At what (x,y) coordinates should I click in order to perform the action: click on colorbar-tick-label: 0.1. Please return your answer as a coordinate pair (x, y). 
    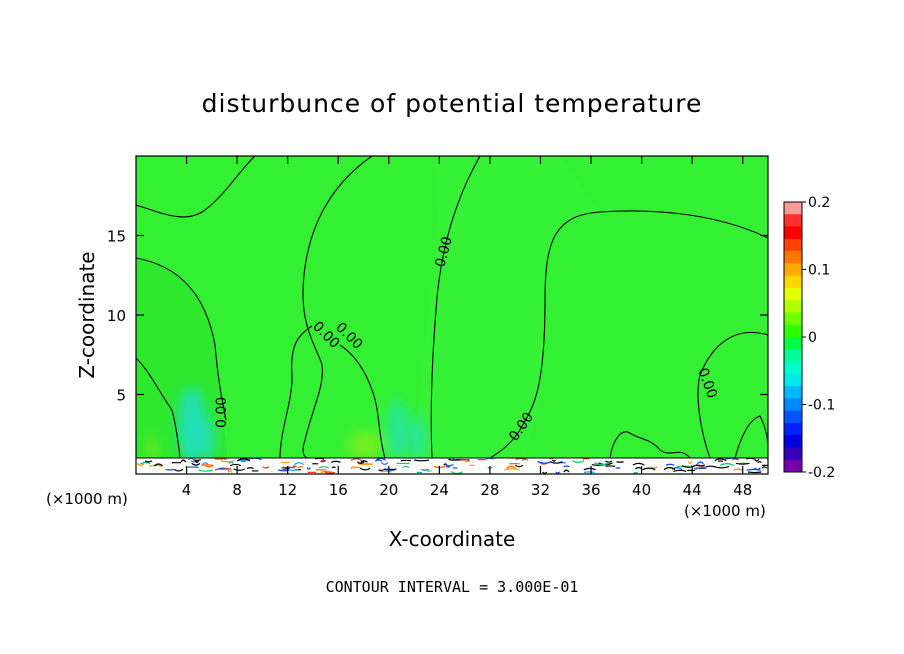
    Looking at the image, I should click on (819, 271).